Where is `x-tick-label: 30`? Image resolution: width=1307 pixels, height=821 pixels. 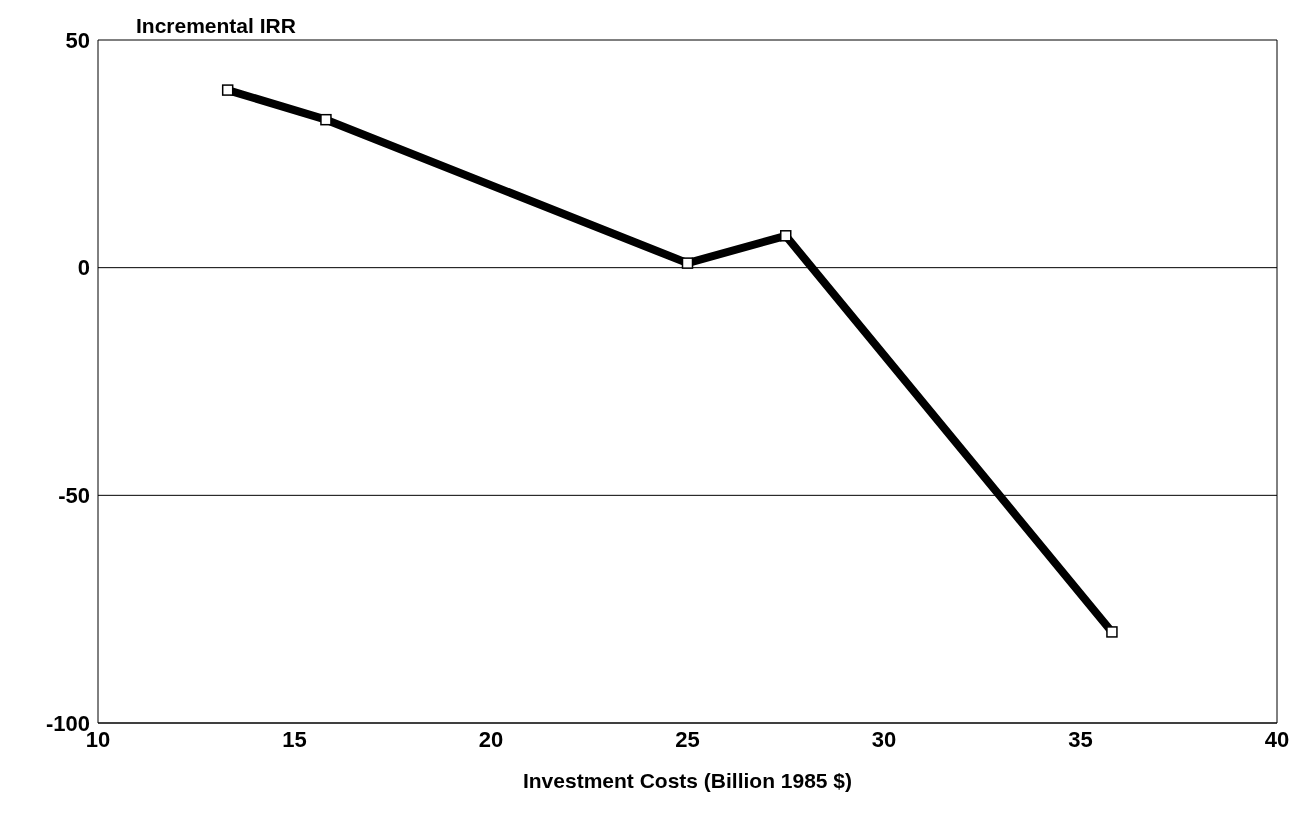
x-tick-label: 30 is located at coordinates (884, 739).